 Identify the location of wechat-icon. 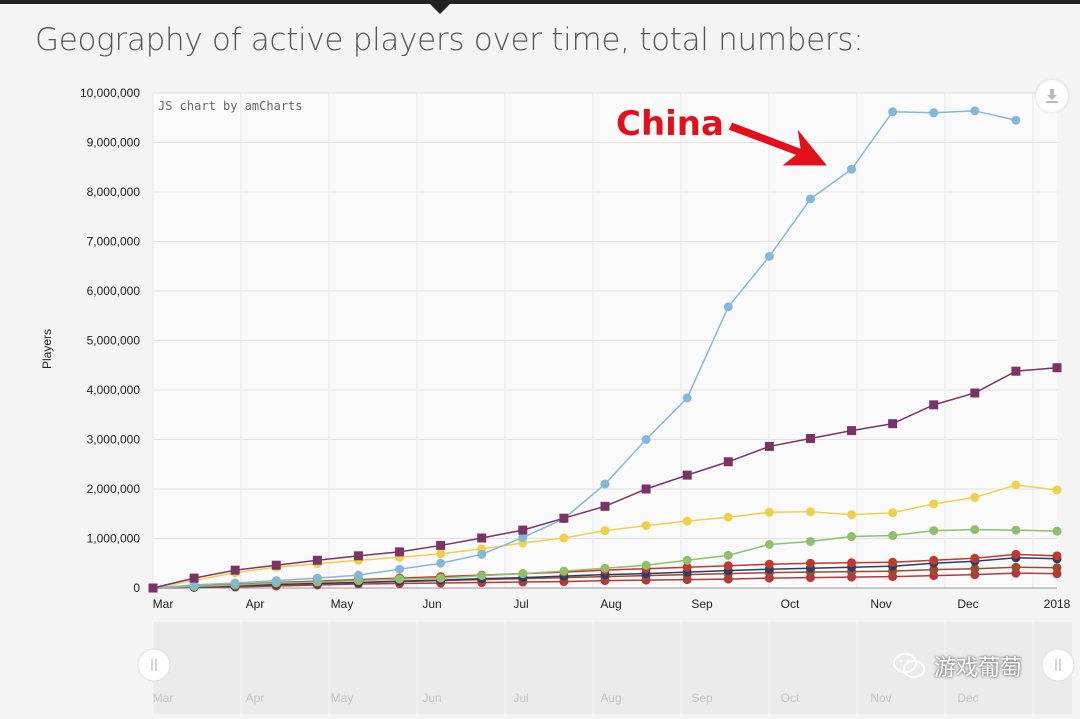
(909, 665).